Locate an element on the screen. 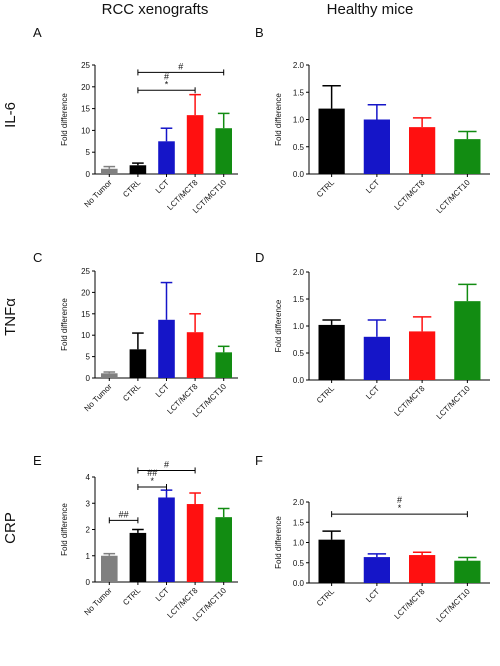  panel-c-ytick-label: 25 is located at coordinates (85, 271).